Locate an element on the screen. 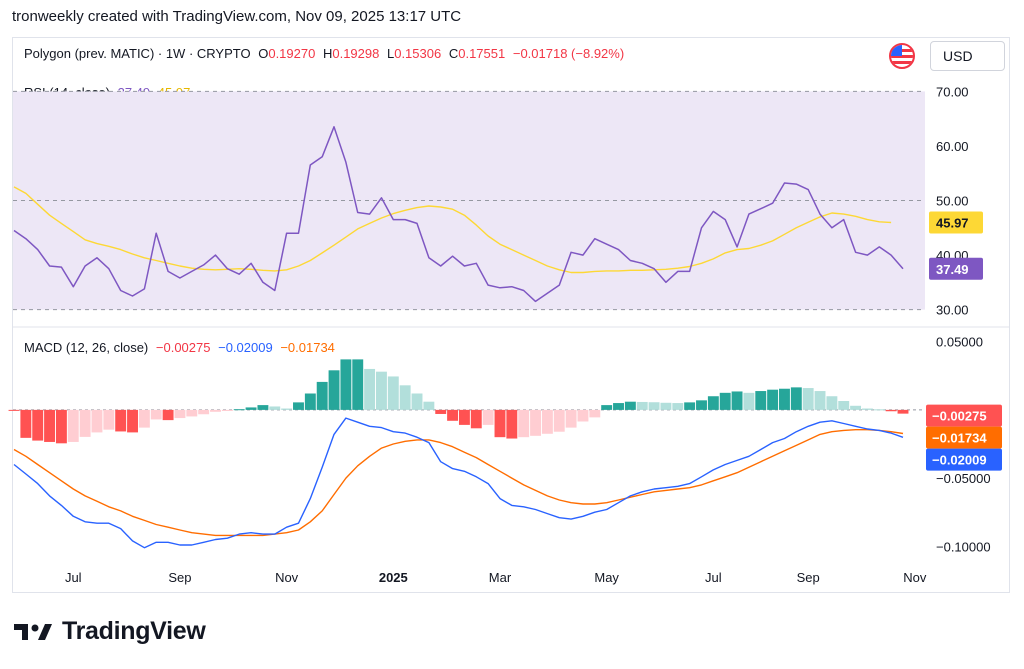 The width and height of the screenshot is (1024, 669). close-value: 0.17551 is located at coordinates (482, 53).